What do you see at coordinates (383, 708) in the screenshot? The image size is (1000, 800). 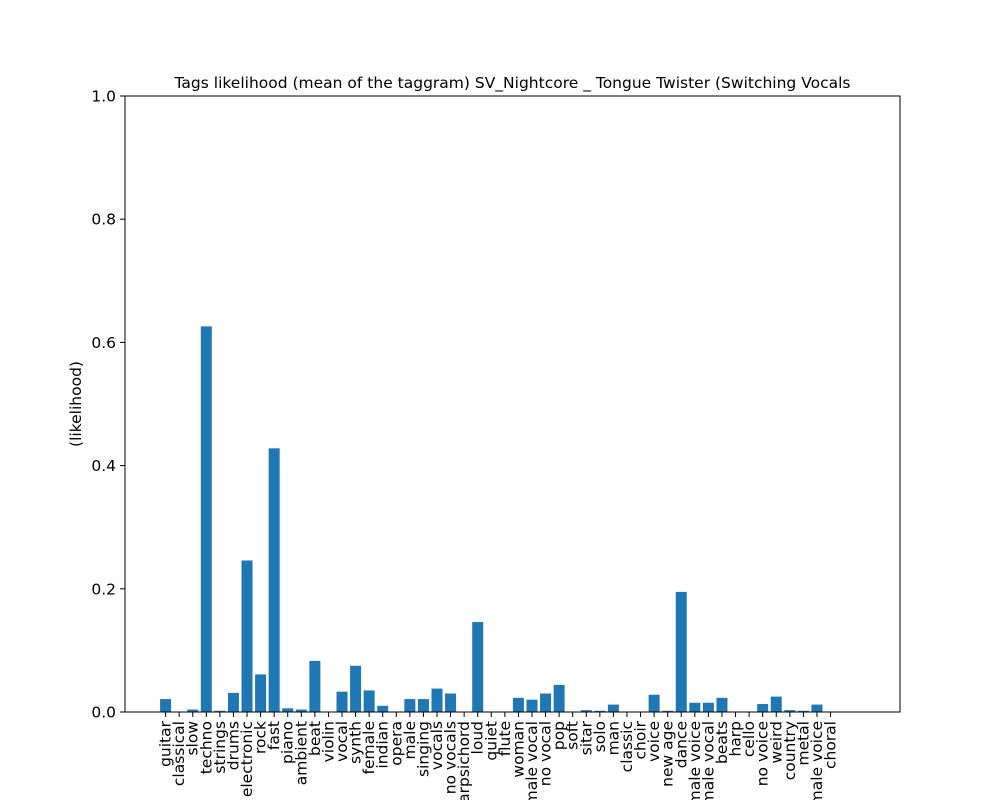 I see `bar-indian` at bounding box center [383, 708].